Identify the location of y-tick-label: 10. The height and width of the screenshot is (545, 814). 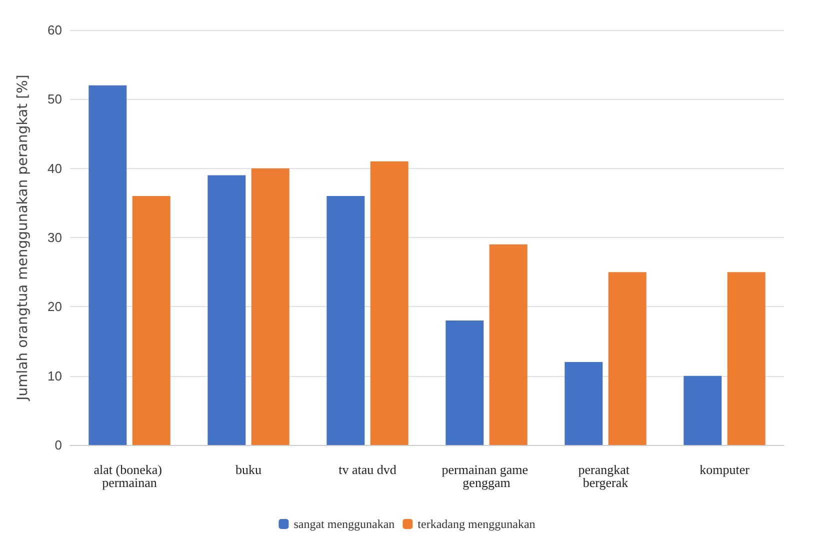
(55, 376).